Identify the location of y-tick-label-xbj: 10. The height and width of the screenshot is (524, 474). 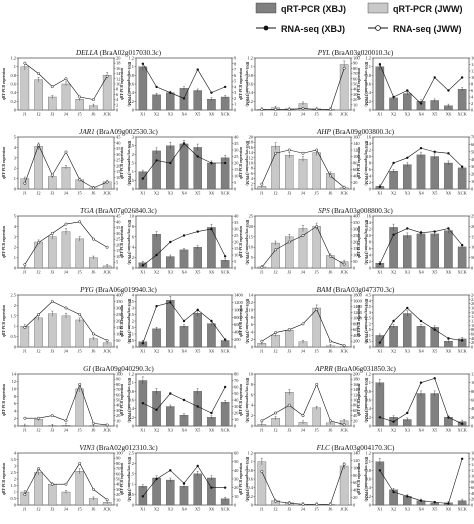
(132, 216).